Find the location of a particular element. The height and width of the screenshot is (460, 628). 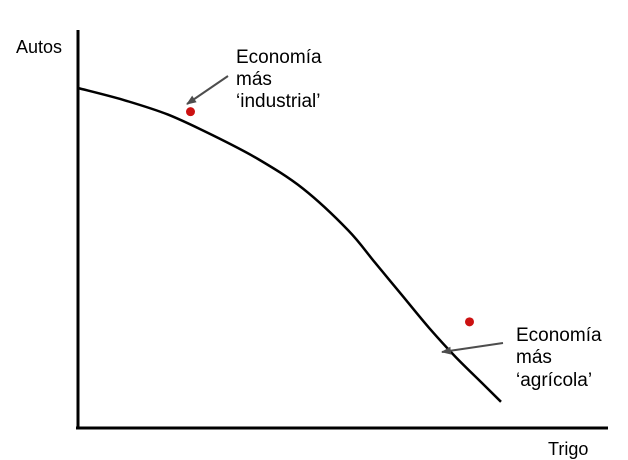

annotation-agricola: Economía más ‘agrícola’ is located at coordinates (559, 358).